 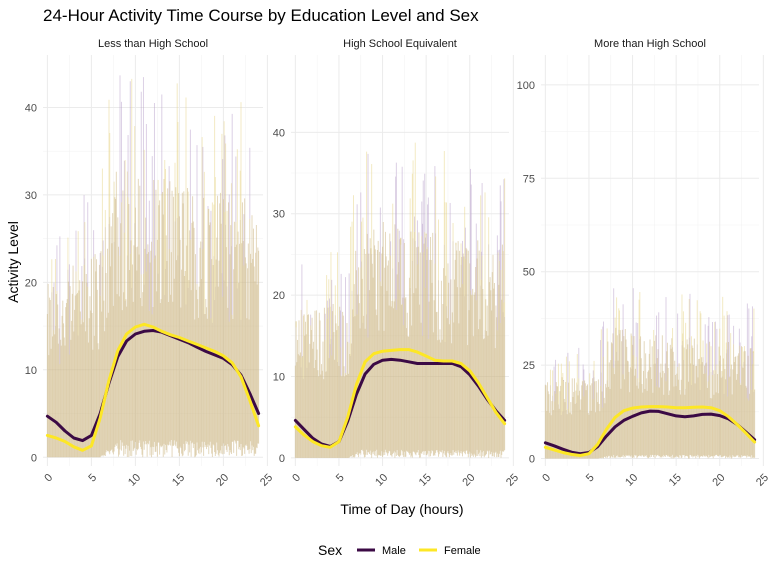 I want to click on y-tick-label: 75, so click(x=529, y=179).